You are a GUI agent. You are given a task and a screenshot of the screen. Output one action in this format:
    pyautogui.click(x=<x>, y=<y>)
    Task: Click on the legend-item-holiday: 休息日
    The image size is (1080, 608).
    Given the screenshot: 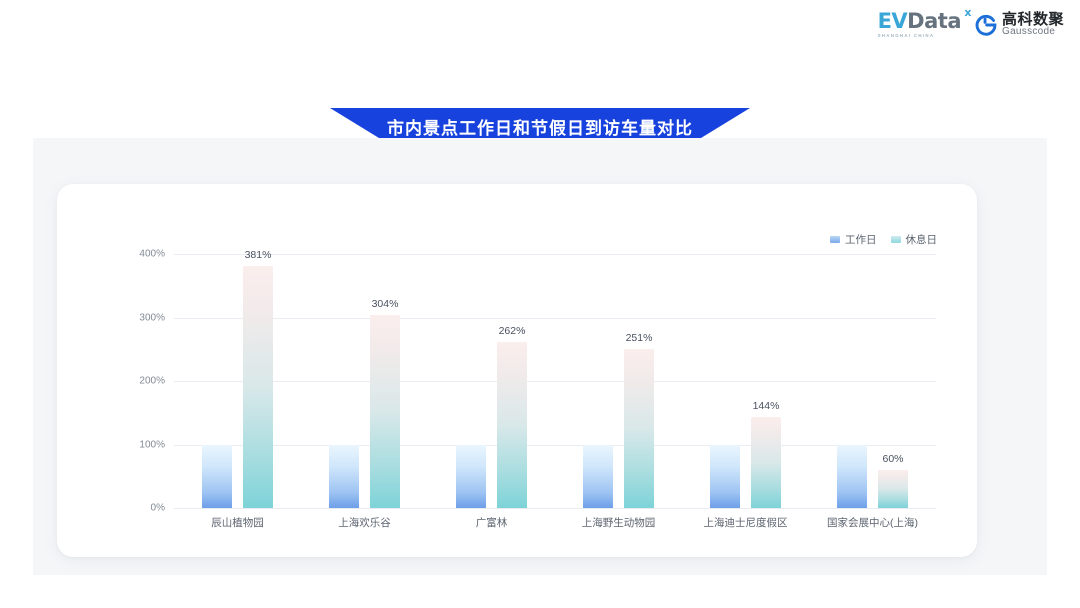 What is the action you would take?
    pyautogui.click(x=914, y=239)
    